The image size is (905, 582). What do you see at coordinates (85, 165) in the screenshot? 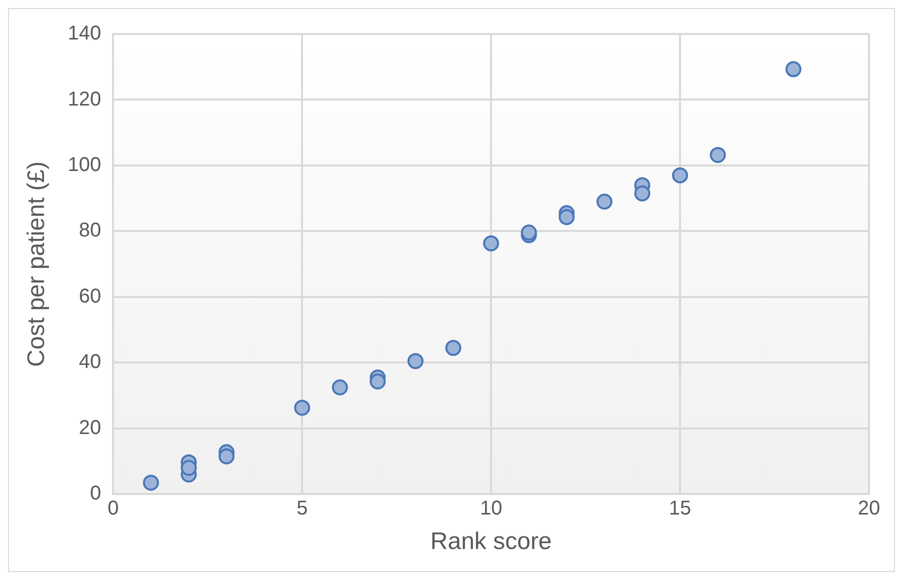
I see `y-tick-label: 100` at bounding box center [85, 165].